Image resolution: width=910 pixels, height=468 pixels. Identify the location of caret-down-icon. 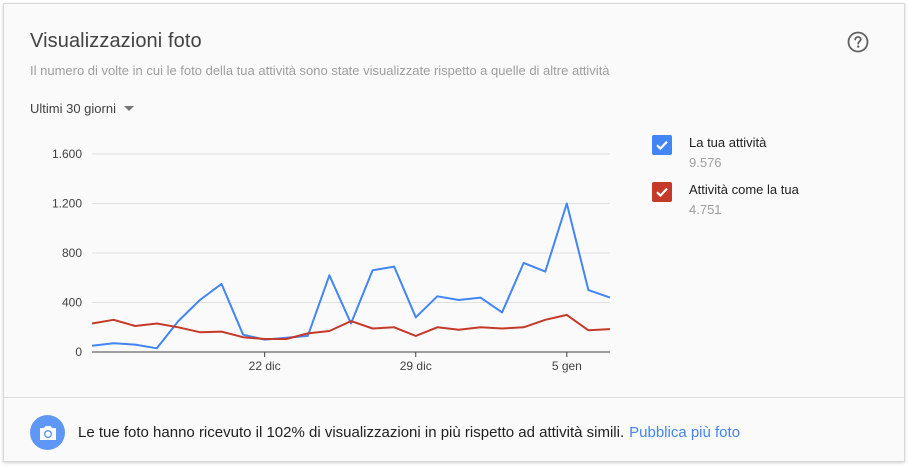
(128, 108).